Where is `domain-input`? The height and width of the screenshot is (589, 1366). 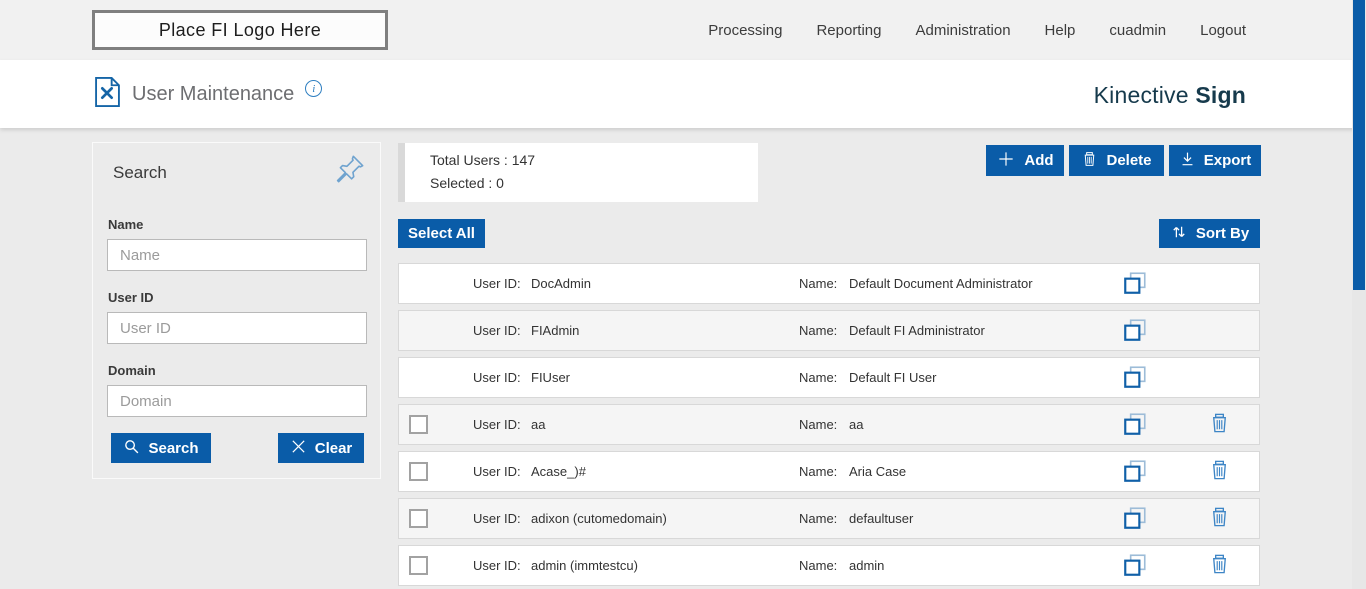 domain-input is located at coordinates (237, 401).